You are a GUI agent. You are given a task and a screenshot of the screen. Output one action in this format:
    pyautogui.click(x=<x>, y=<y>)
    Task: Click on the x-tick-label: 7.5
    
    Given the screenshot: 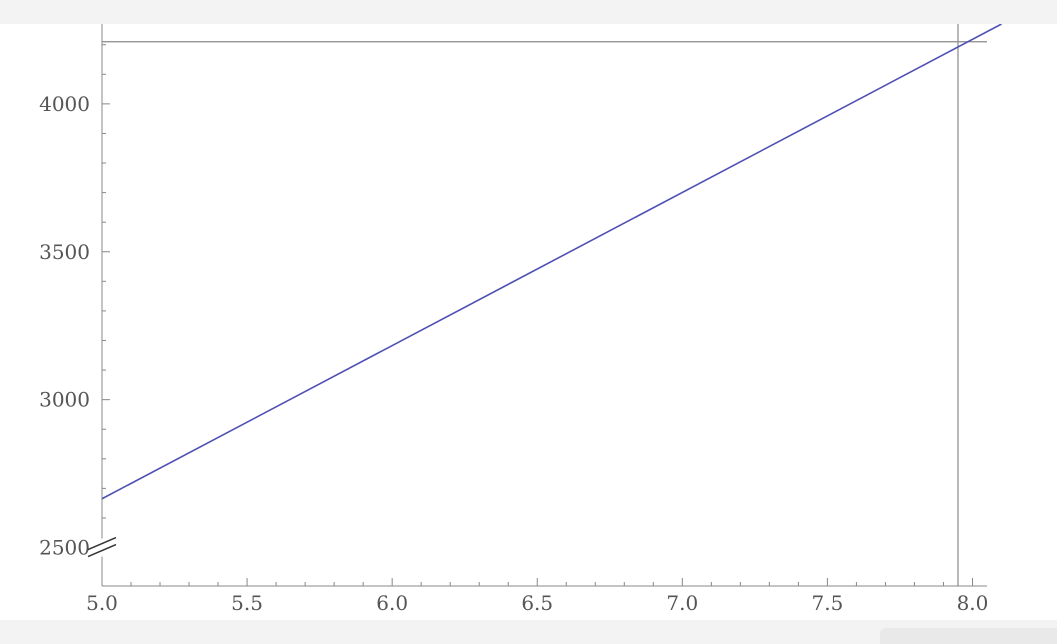 What is the action you would take?
    pyautogui.click(x=828, y=603)
    